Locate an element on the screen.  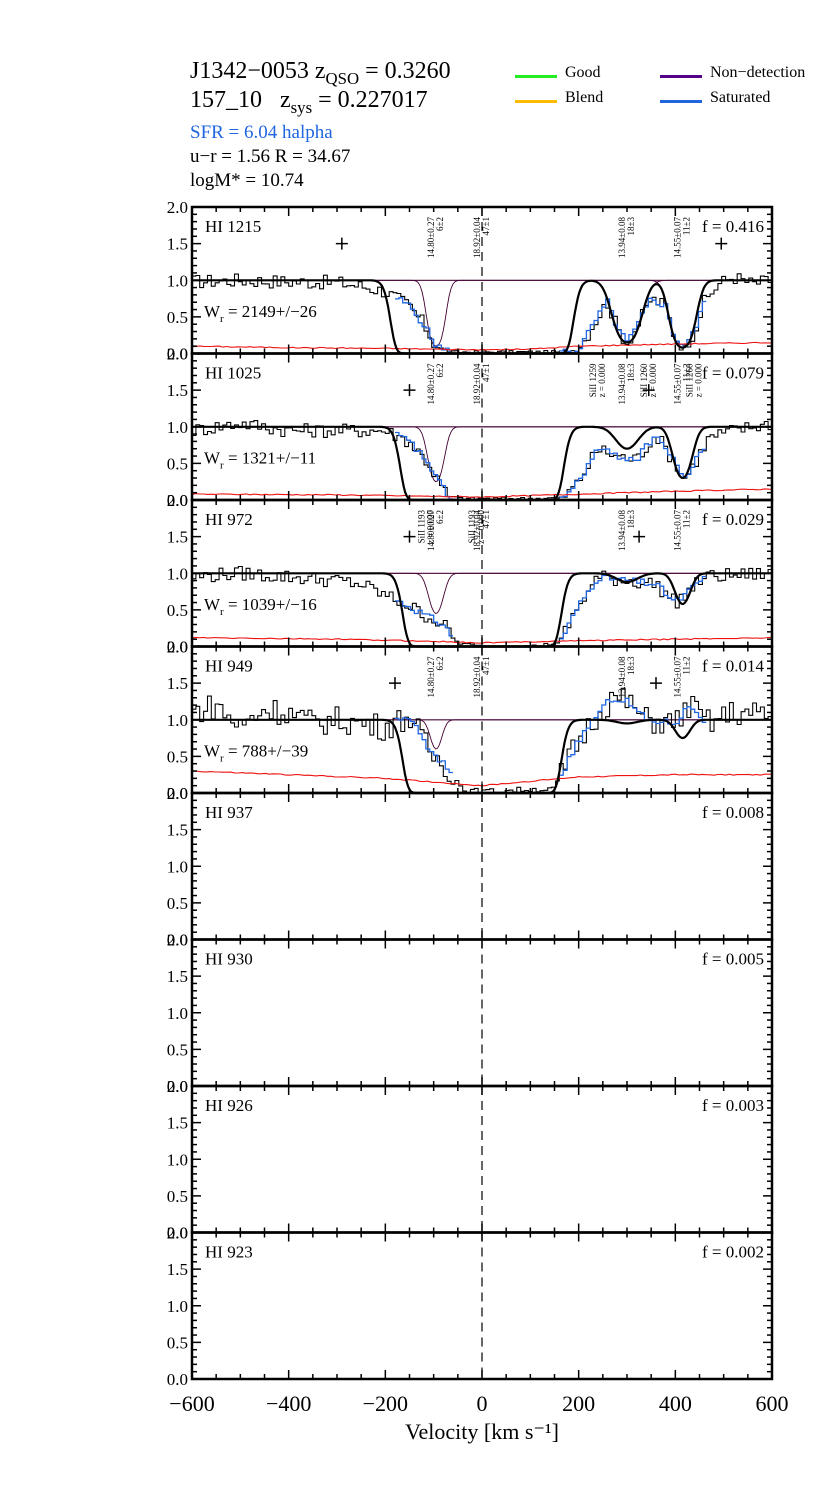
z-qso-label: zQSO is located at coordinates (337, 73).